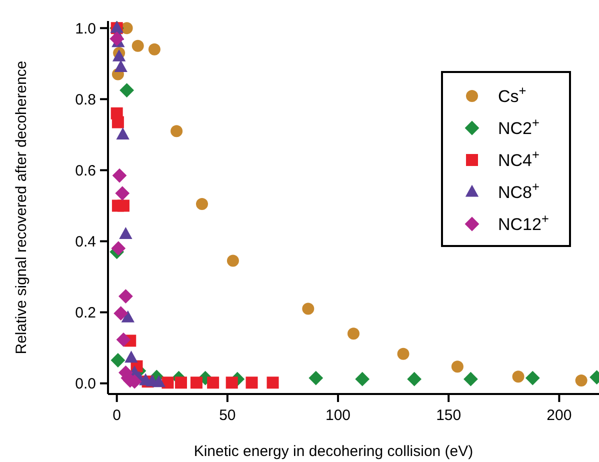 This screenshot has height=462, width=599. Describe the element at coordinates (85, 171) in the screenshot. I see `y-tick-label: 0.6` at that location.